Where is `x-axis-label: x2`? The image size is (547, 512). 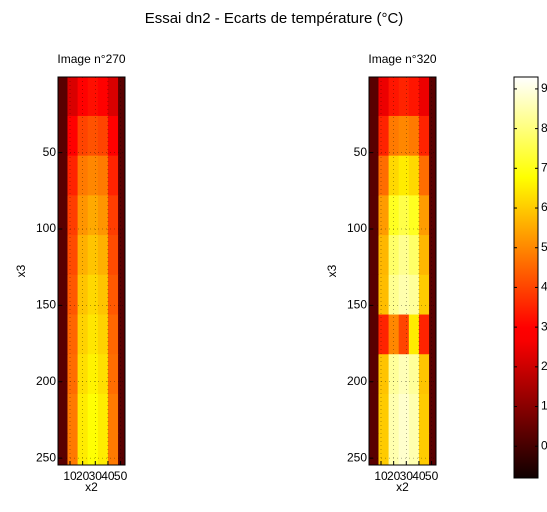
x-axis-label: x2 is located at coordinates (91, 487).